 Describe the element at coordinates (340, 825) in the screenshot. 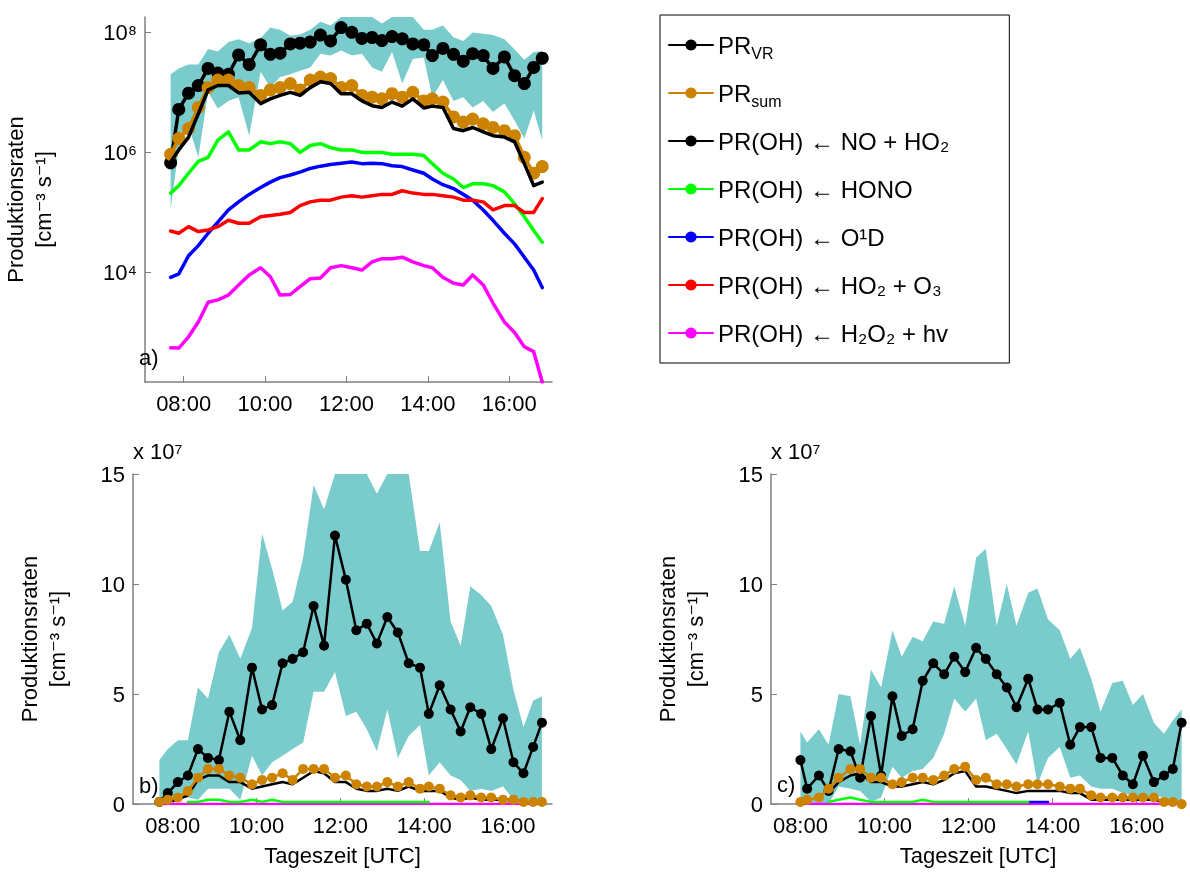

I see `x-tick-label: 12:00` at that location.